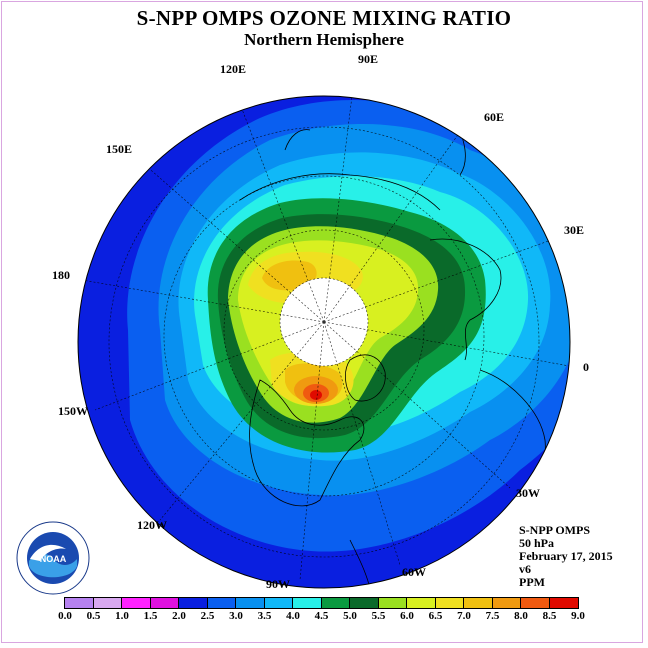  I want to click on colorbar, so click(321, 603).